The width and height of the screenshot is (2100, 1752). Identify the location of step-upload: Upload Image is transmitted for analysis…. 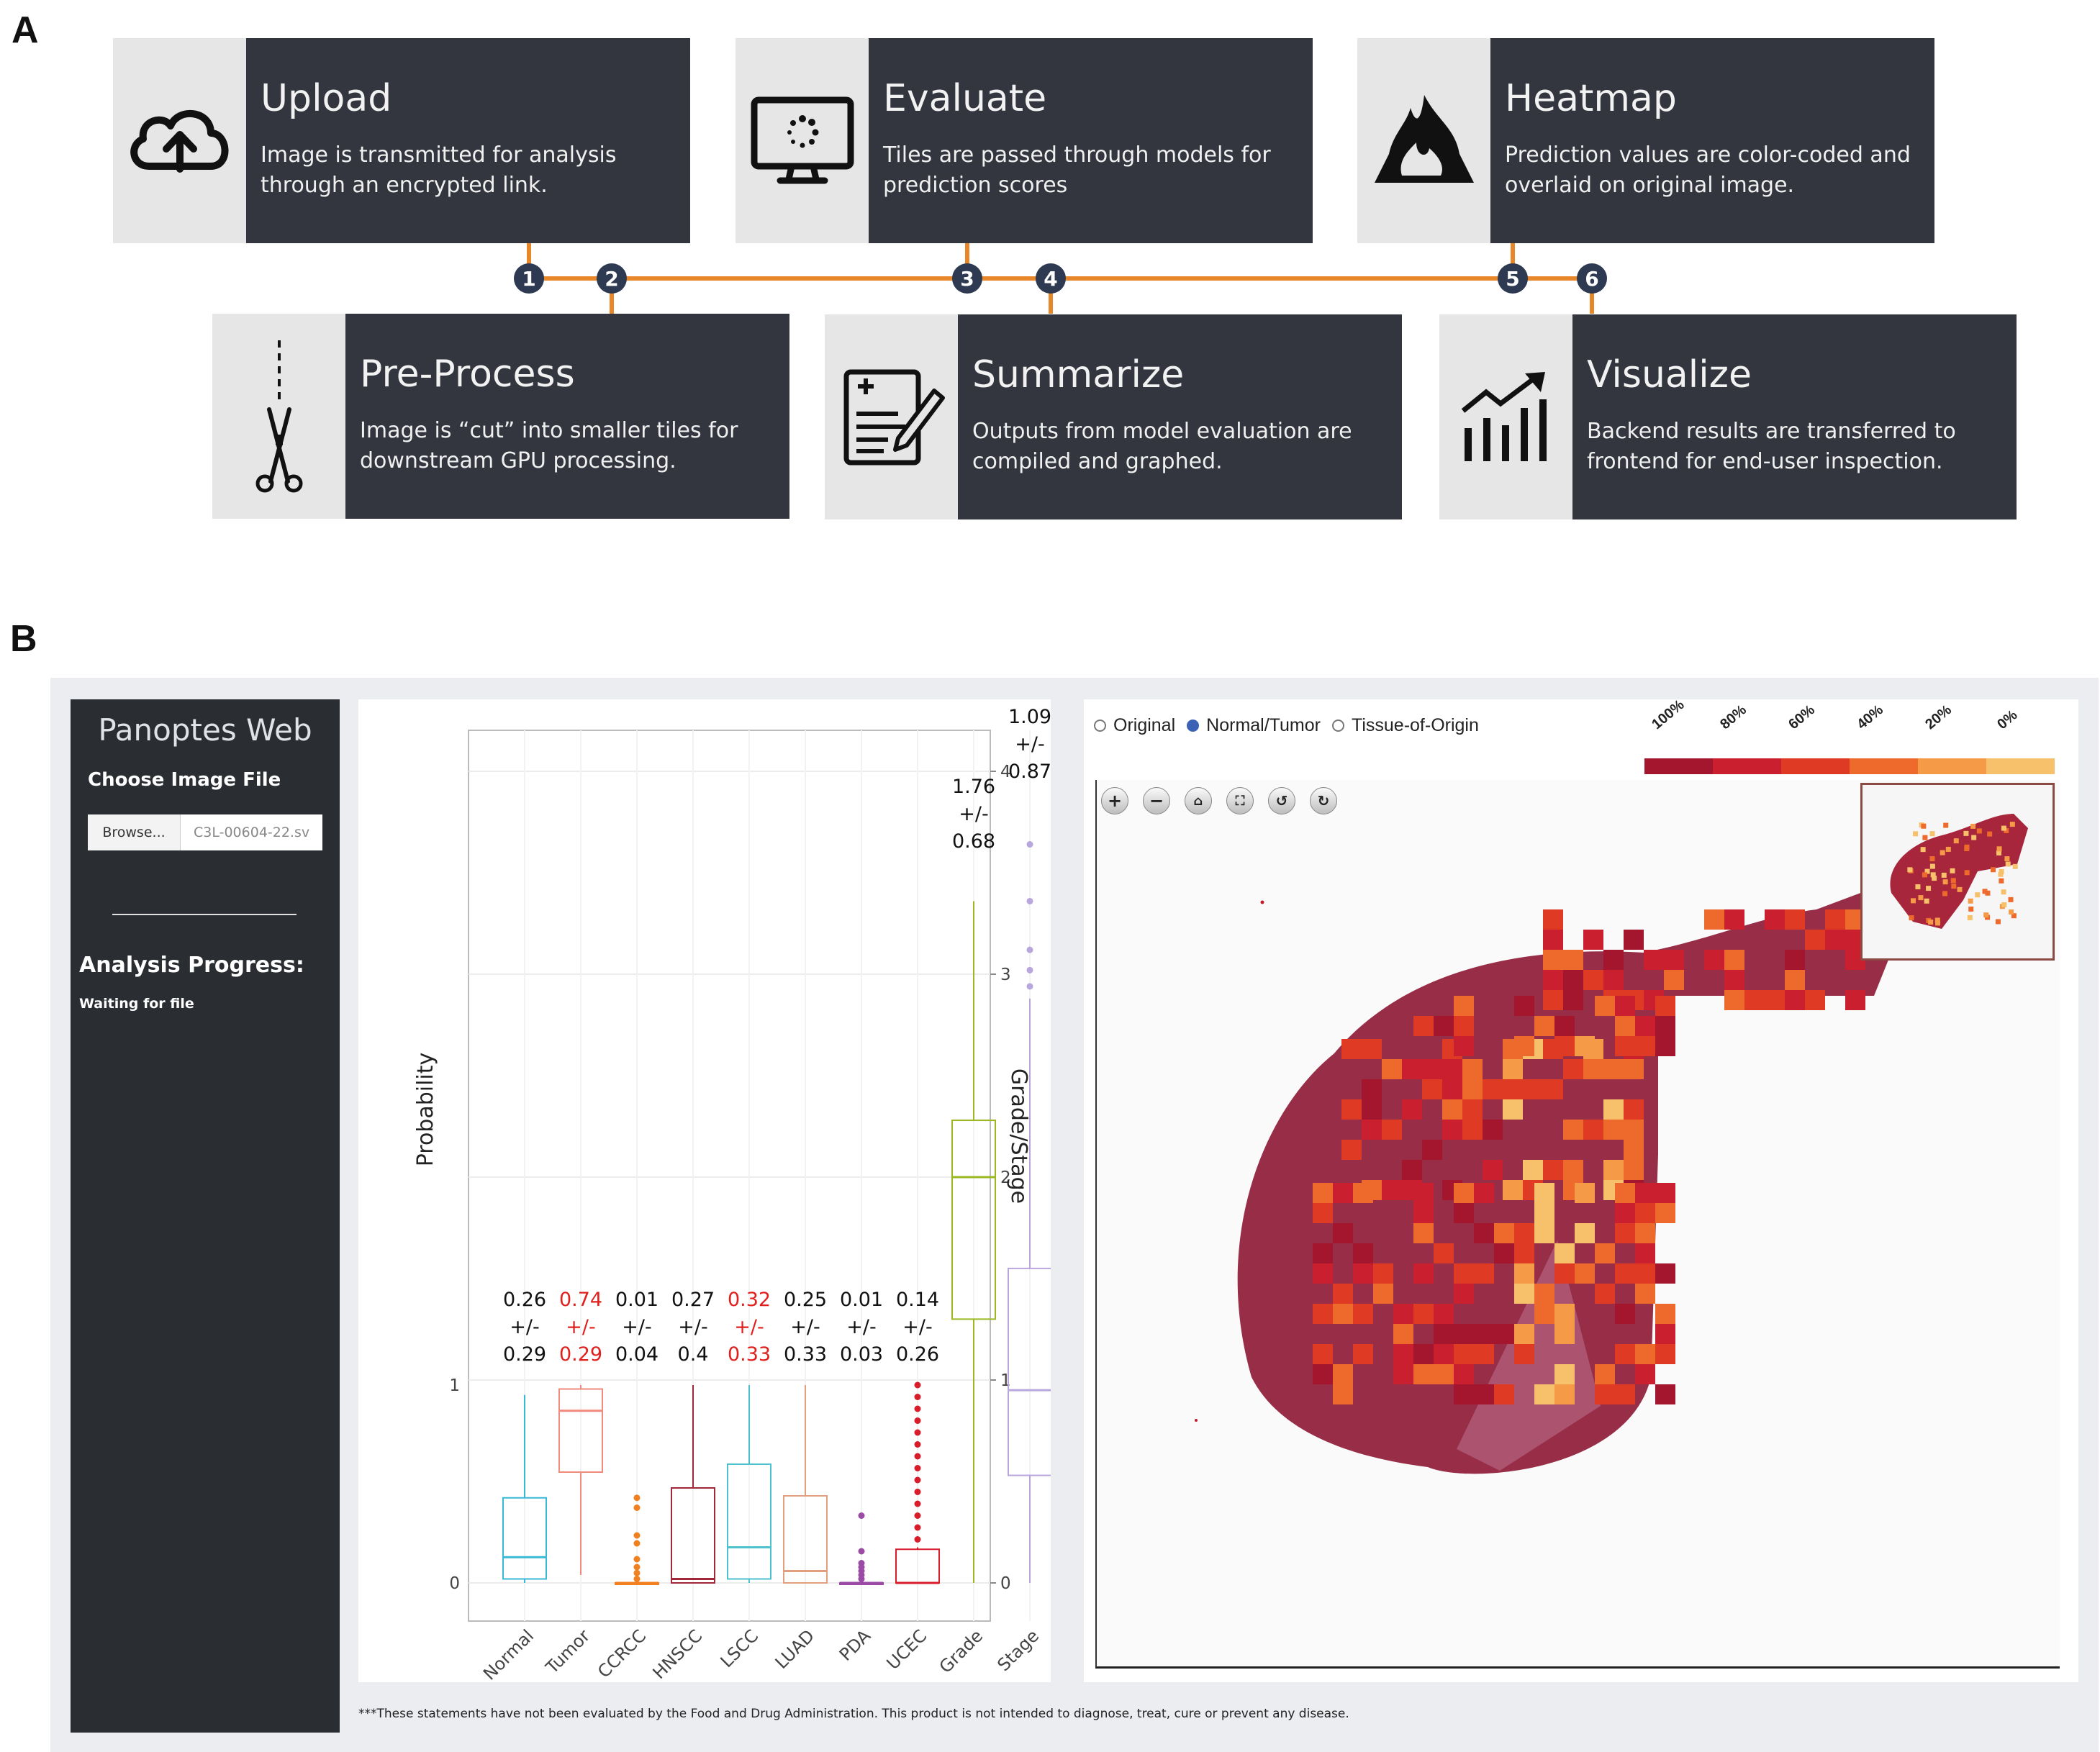
(401, 141).